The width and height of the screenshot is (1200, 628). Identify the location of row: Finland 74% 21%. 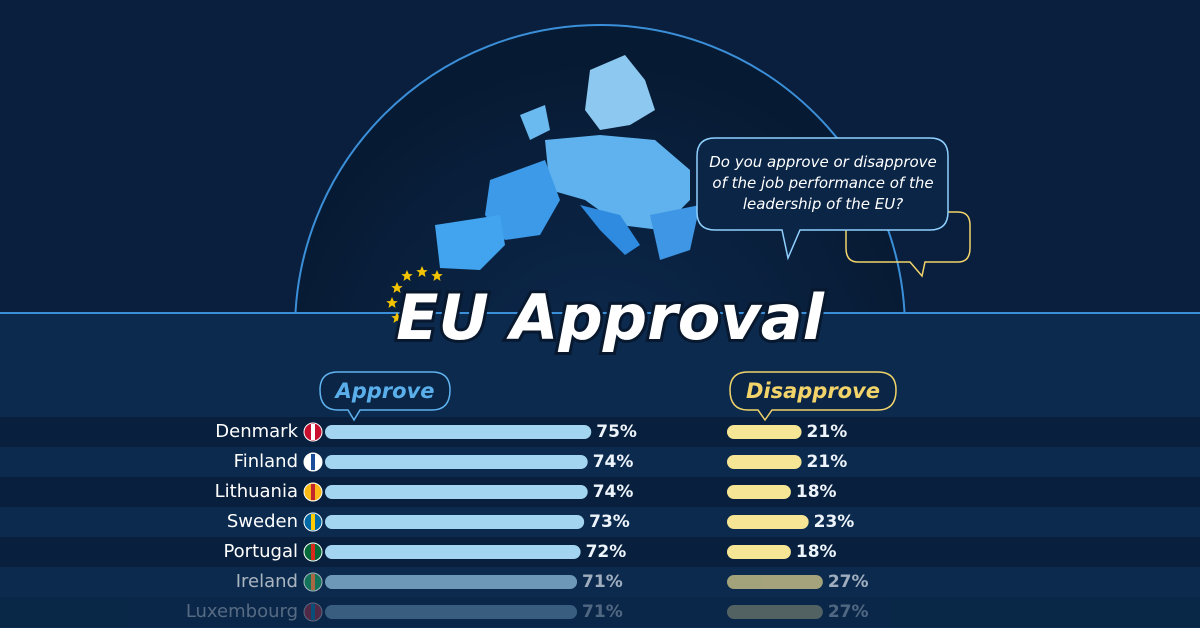
(541, 461).